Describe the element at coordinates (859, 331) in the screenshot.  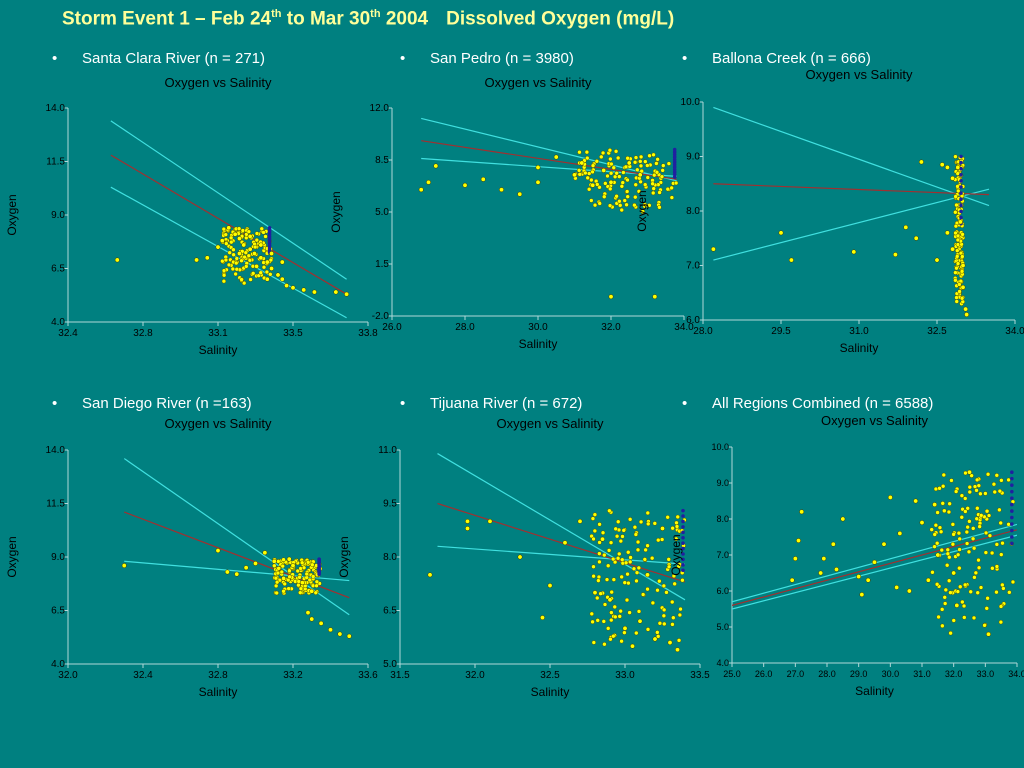
I see `x-tick-label: 31.0` at that location.